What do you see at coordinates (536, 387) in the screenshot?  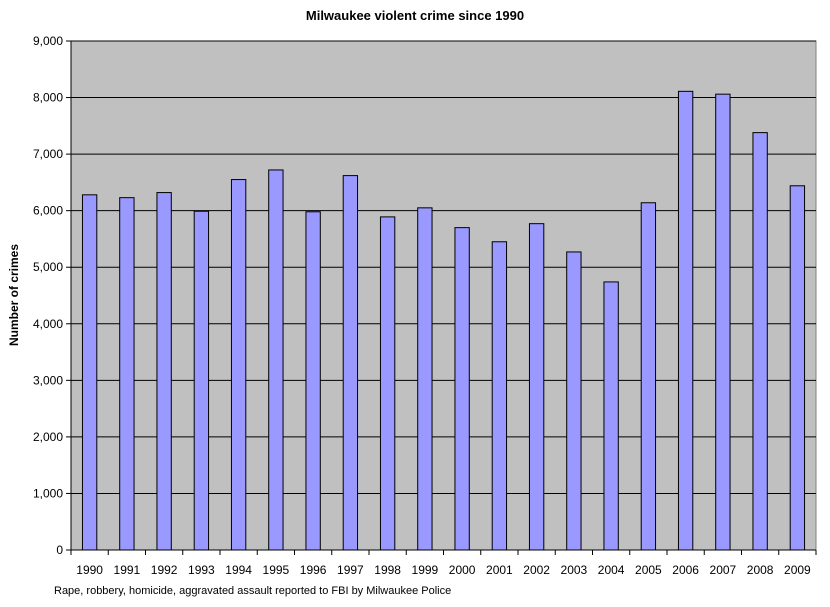 I see `bar-2002` at bounding box center [536, 387].